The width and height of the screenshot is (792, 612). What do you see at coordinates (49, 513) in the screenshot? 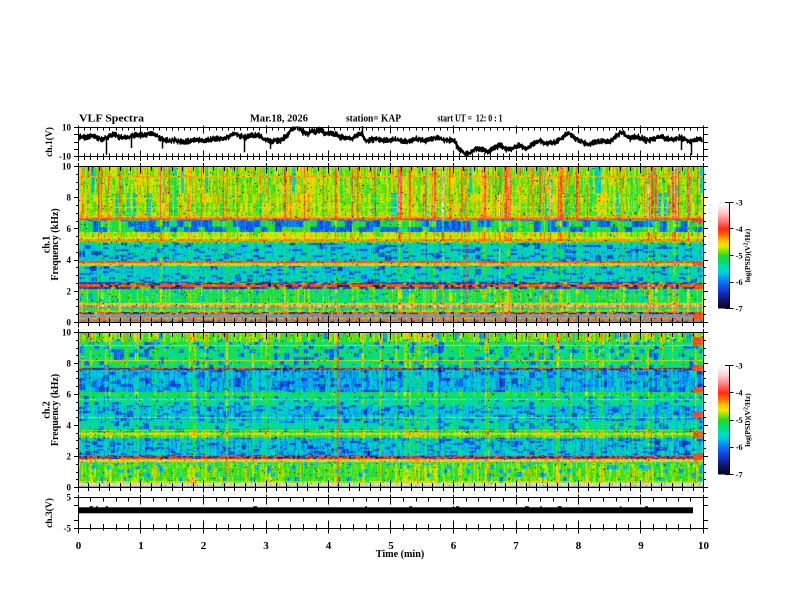
I see `svg-text: ch.3(V)` at bounding box center [49, 513].